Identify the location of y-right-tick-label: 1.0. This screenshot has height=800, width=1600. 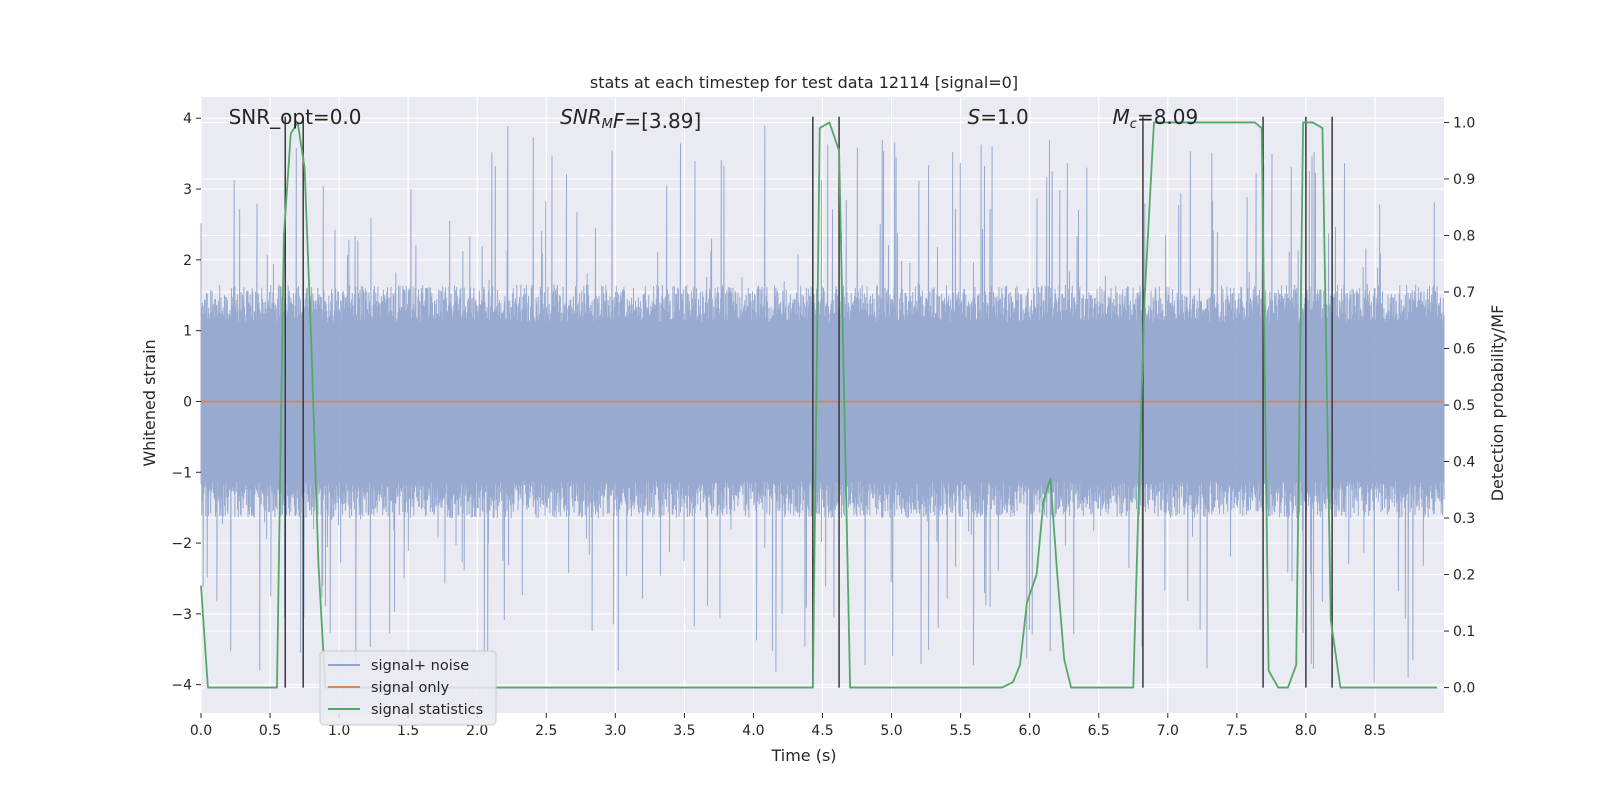
(1464, 123).